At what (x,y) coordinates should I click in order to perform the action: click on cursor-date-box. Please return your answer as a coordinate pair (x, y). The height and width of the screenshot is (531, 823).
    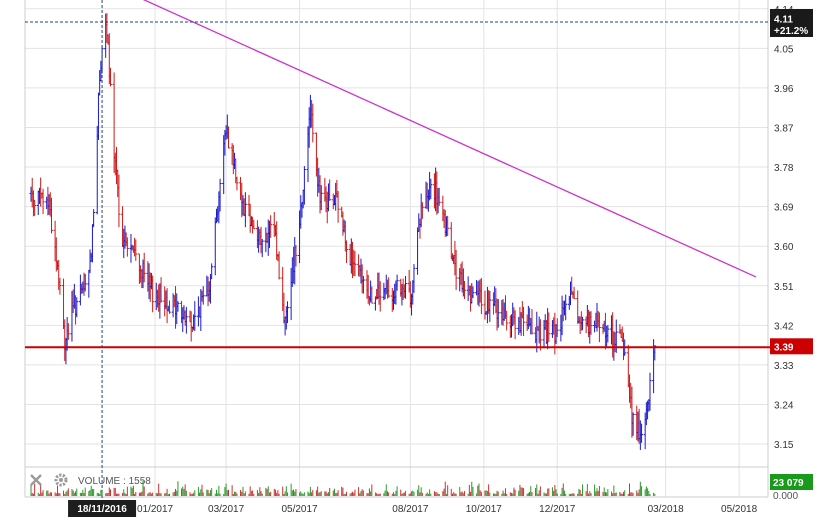
    Looking at the image, I should click on (102, 508).